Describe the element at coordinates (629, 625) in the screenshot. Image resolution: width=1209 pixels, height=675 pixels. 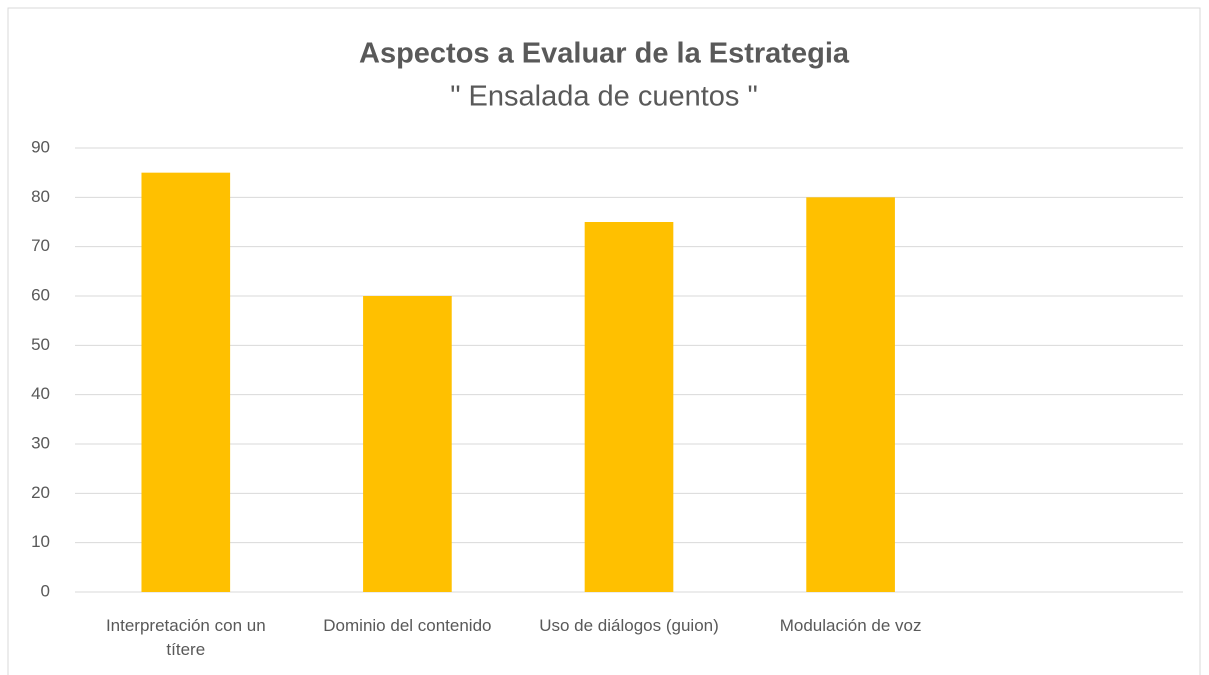
I see `x-tick-label: Uso de diálogos (guion)` at that location.